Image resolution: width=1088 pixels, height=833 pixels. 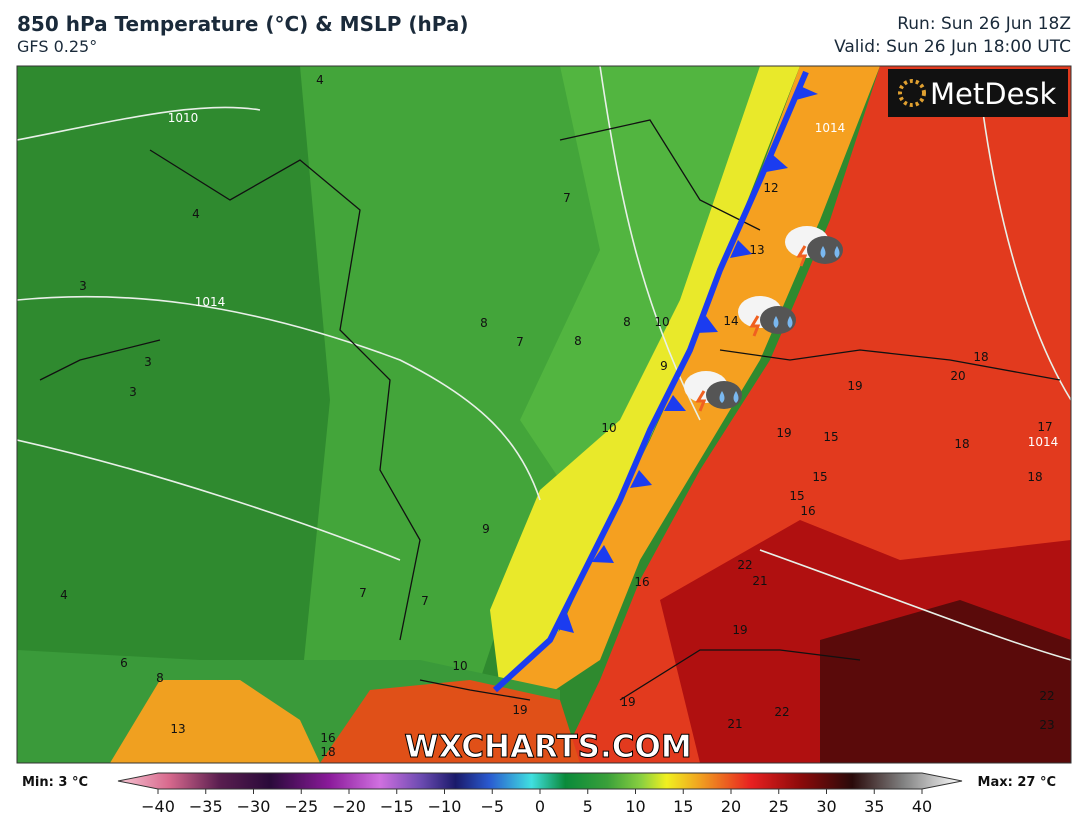 What do you see at coordinates (635, 806) in the screenshot?
I see `colorbar-tick-label: 10` at bounding box center [635, 806].